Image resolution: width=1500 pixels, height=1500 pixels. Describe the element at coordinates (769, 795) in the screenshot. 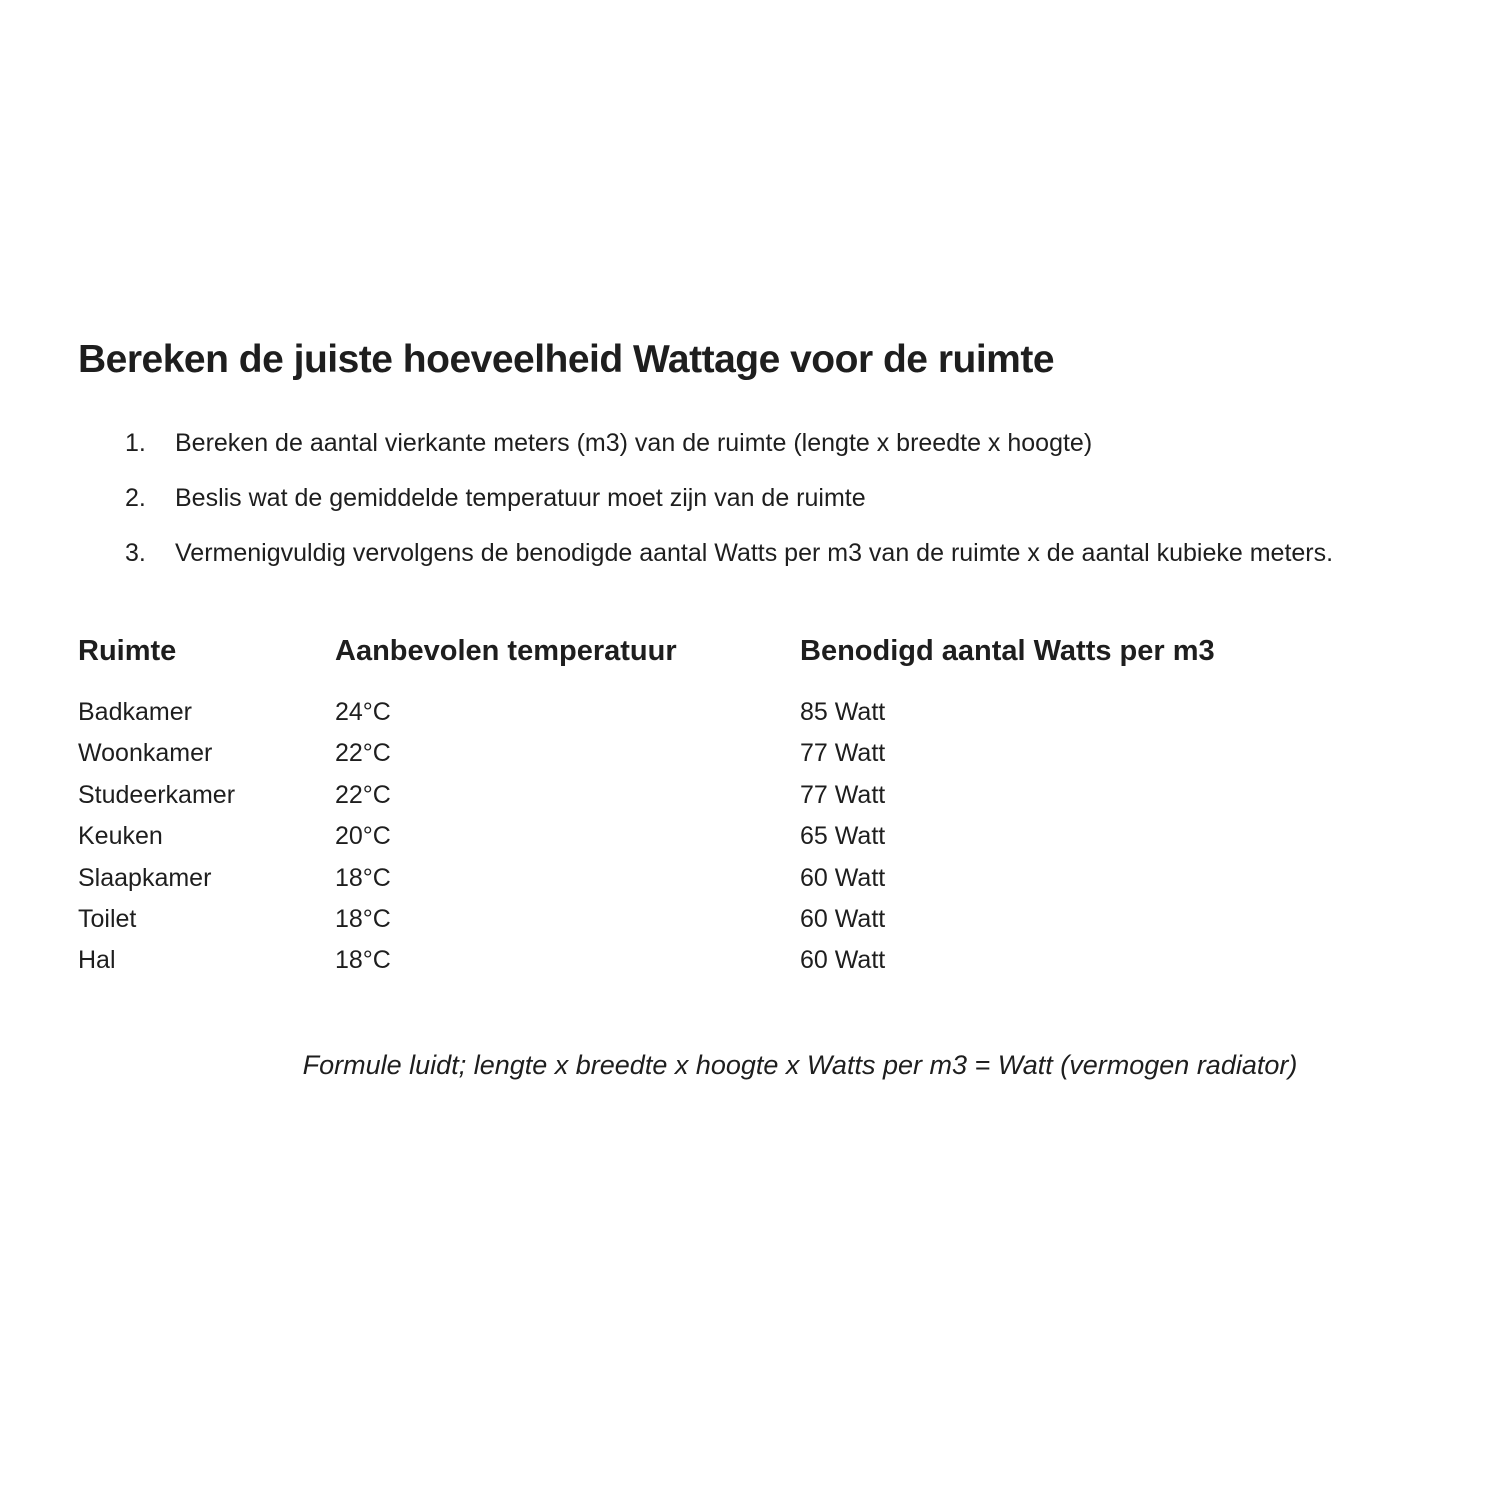

I see `table-row: Studeerkamer 22°C 77 Watt` at that location.